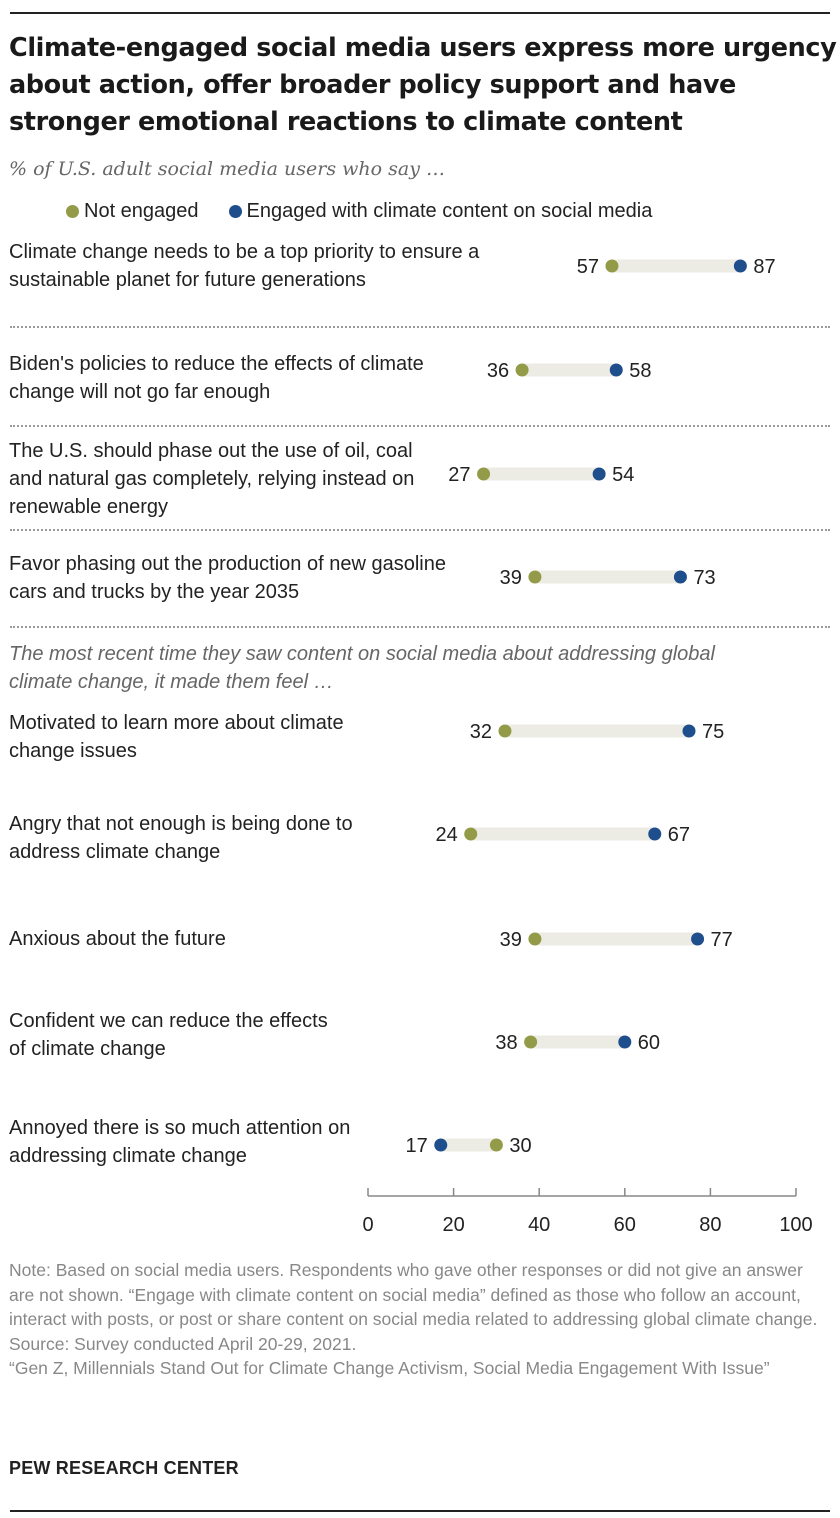 This screenshot has width=840, height=1518. What do you see at coordinates (117, 939) in the screenshot?
I see `row-label-anxious: Anxious about the future` at bounding box center [117, 939].